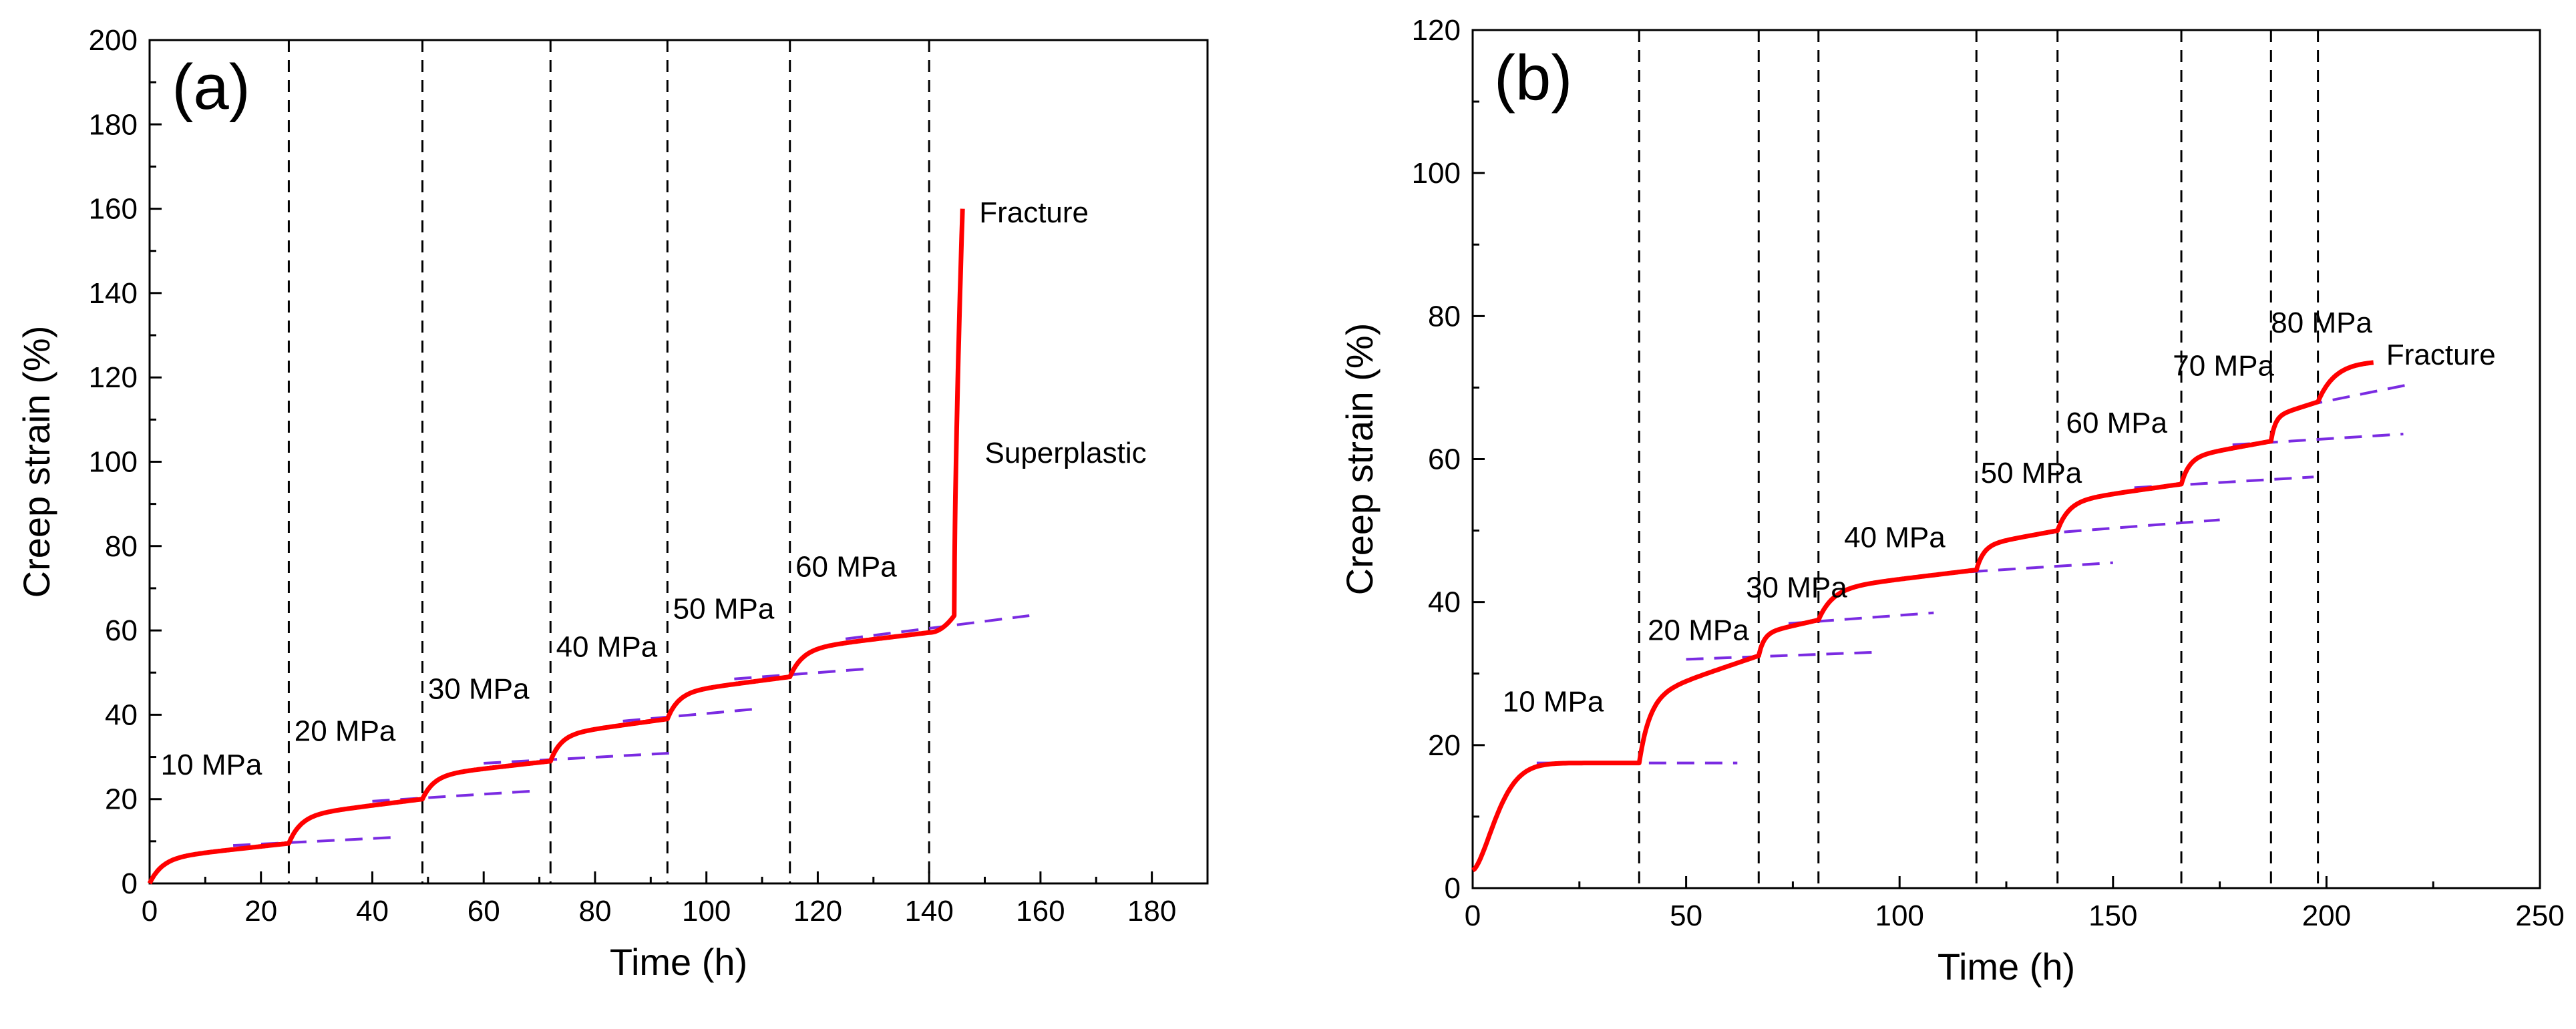  I want to click on y-tick-label: 200, so click(113, 40).